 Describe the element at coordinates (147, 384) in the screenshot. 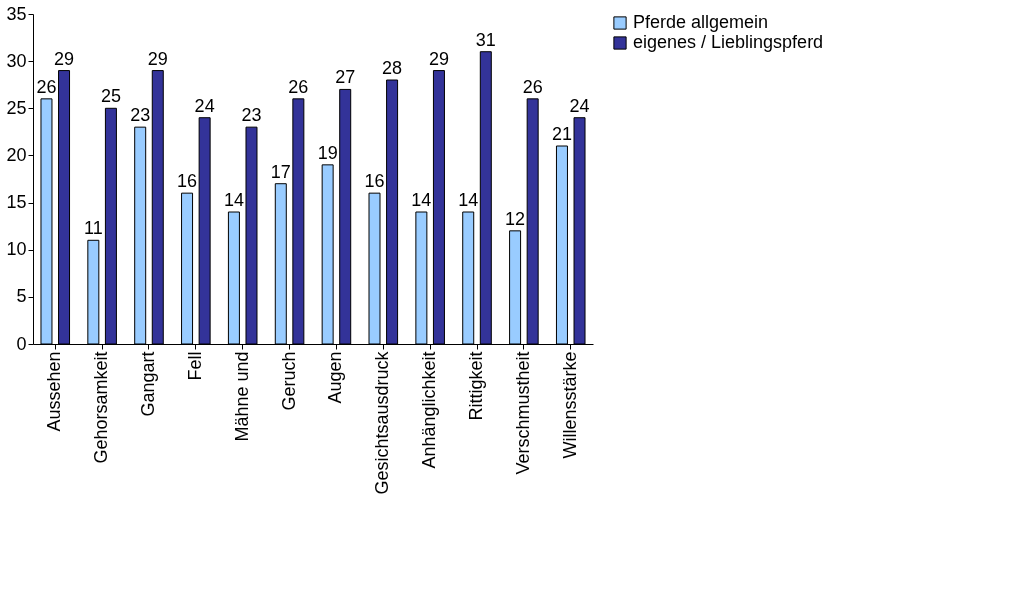

I see `x-tick-label: Gangart` at that location.